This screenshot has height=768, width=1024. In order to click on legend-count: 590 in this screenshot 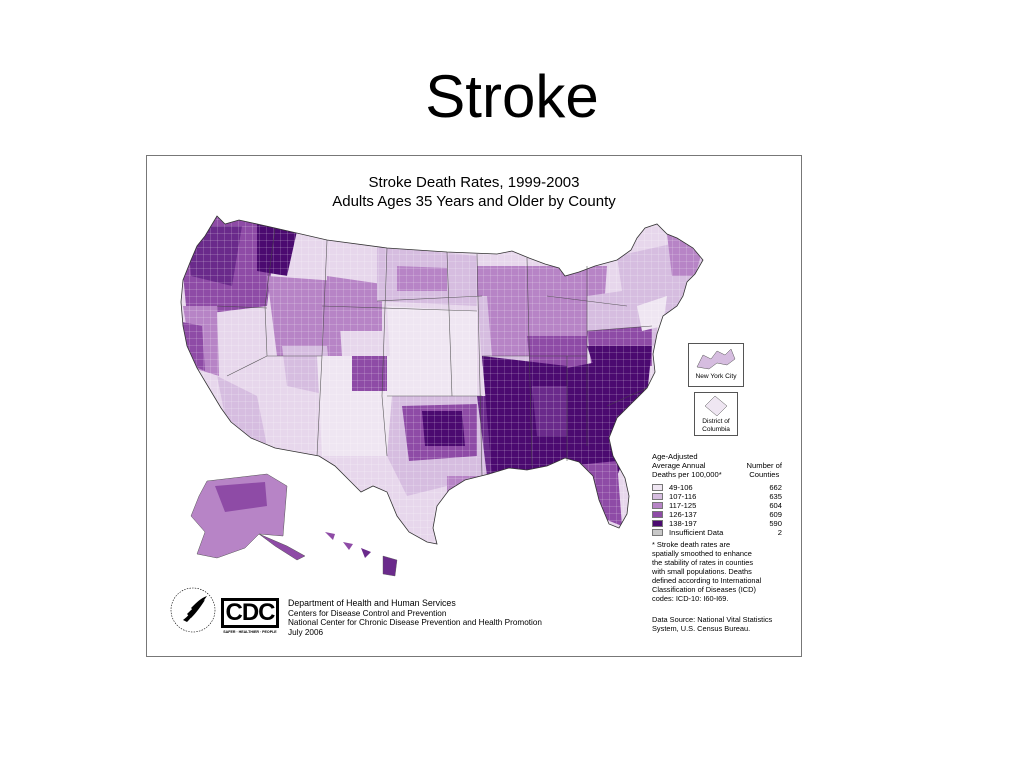, I will do `click(775, 523)`.